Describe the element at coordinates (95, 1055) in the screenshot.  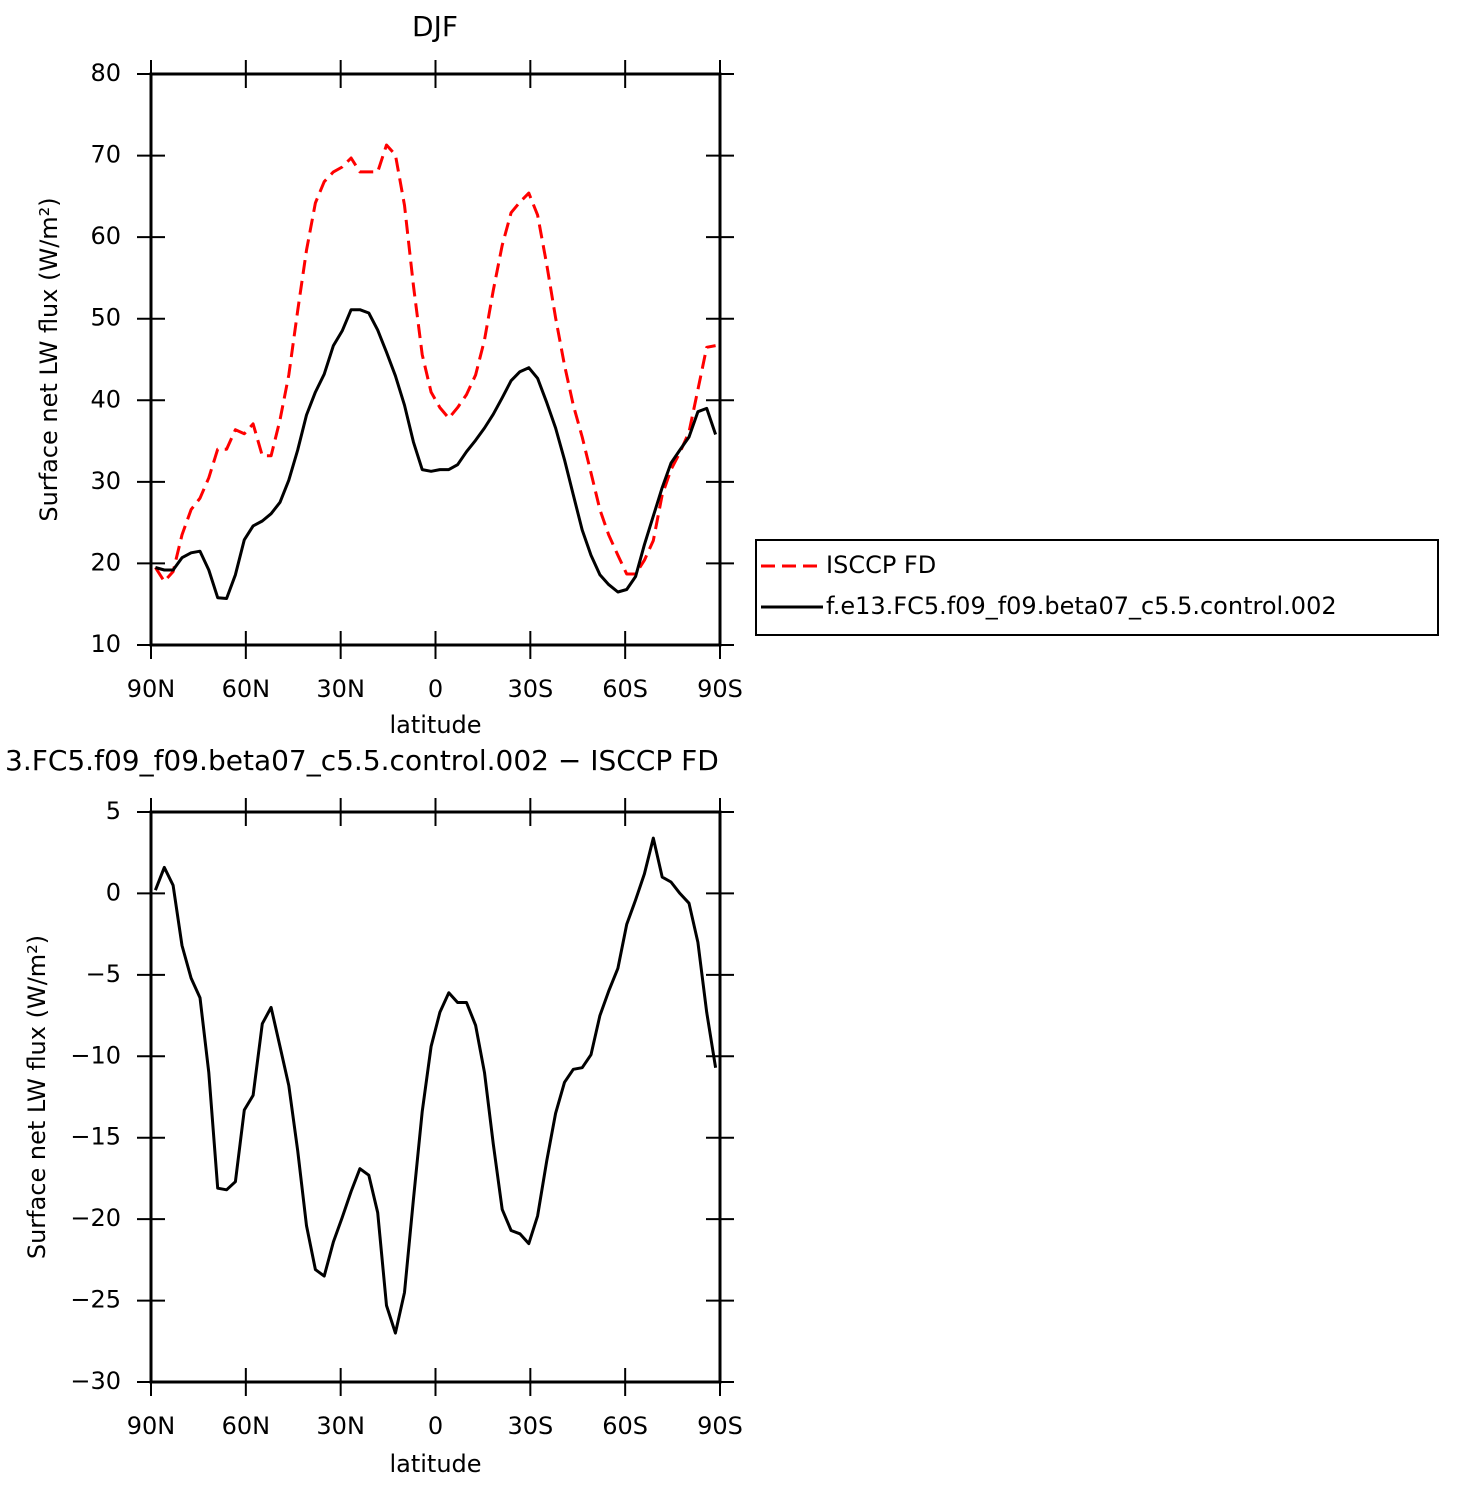
I see `y-tick-label: −10` at that location.